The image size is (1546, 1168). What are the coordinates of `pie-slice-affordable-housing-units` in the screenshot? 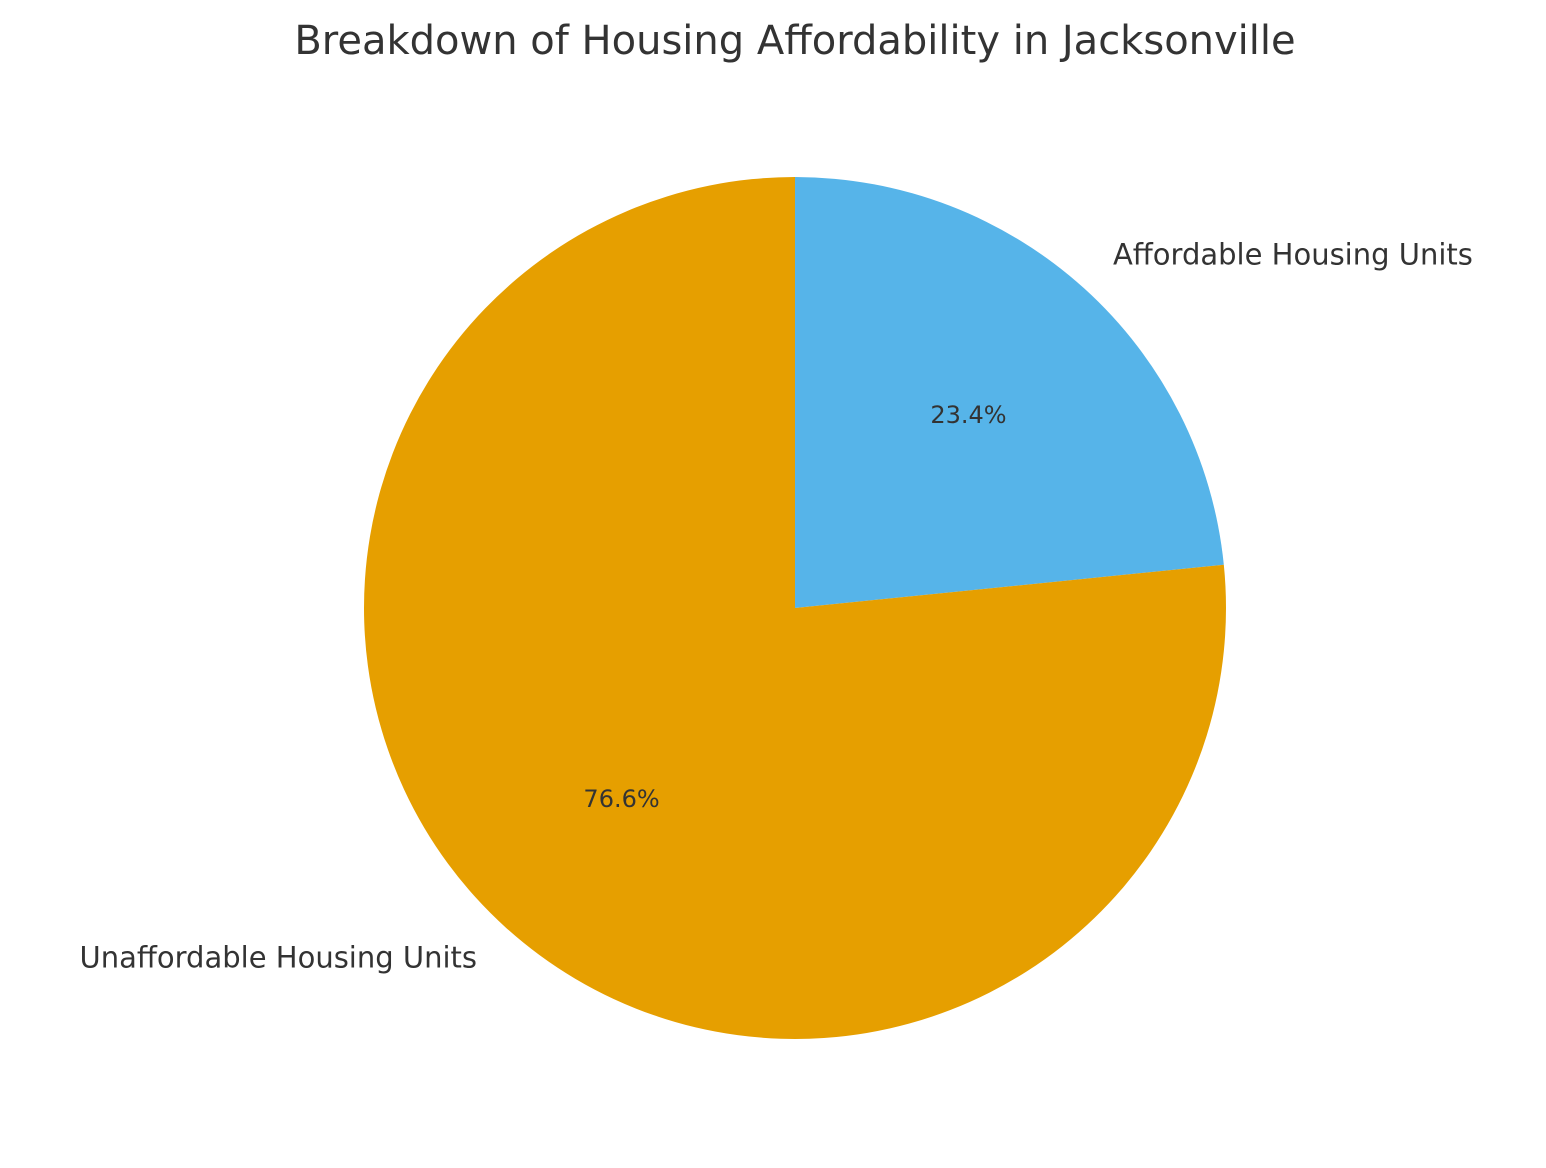 It's located at (1009, 392).